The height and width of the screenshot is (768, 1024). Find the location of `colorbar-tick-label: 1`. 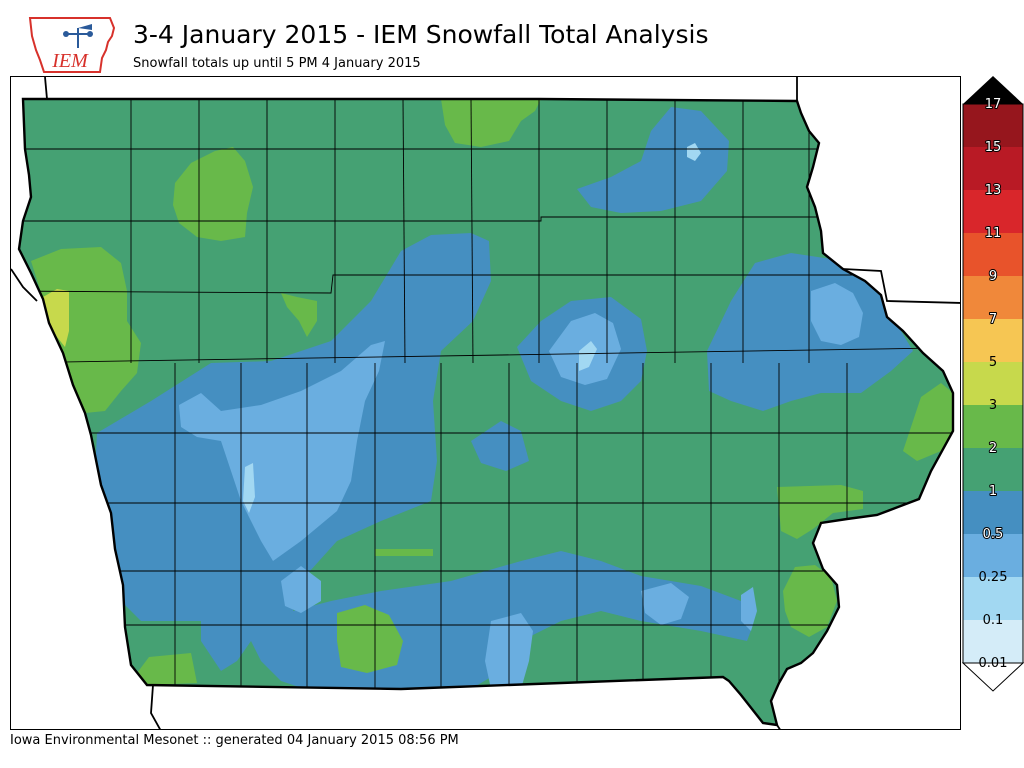

colorbar-tick-label: 1 is located at coordinates (993, 491).